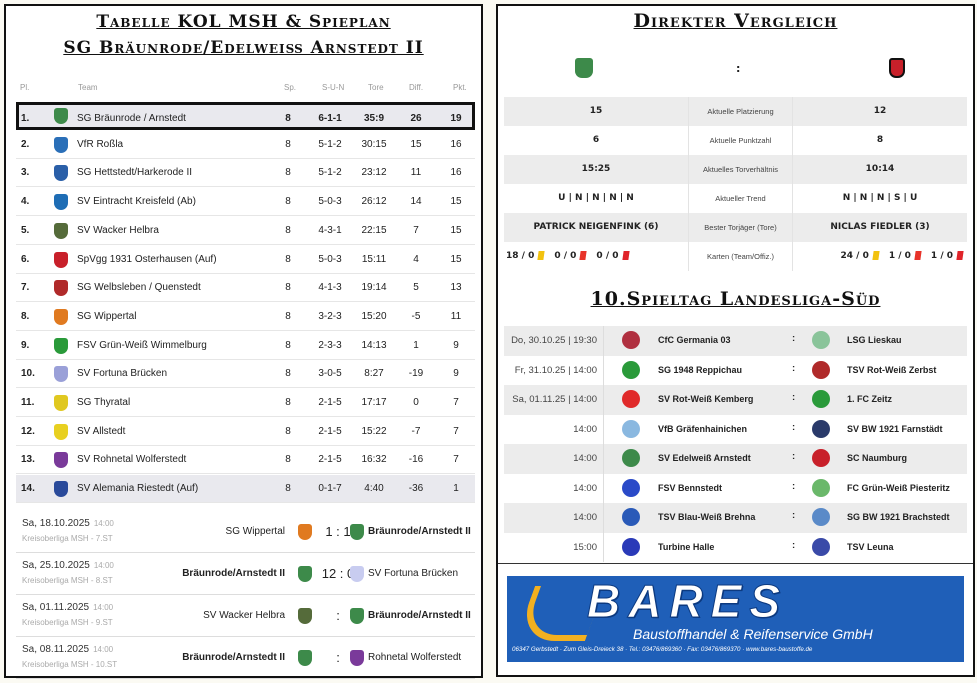  Describe the element at coordinates (142, 345) in the screenshot. I see `team-name: FSV Grün-Weiß Wimmelburg` at that location.